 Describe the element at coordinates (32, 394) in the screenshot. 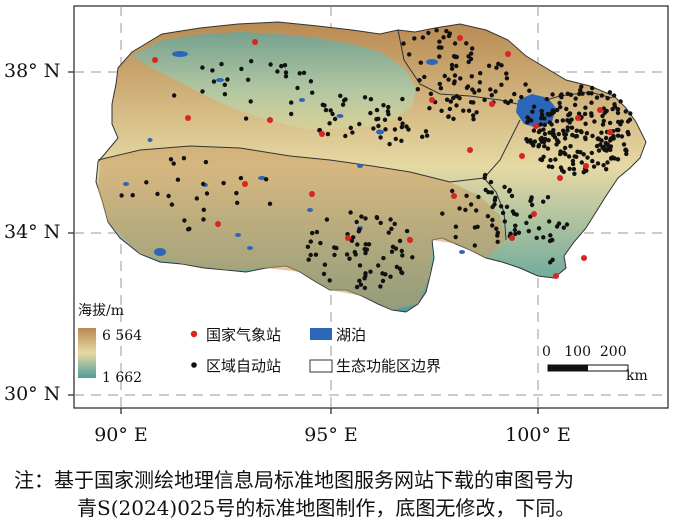

I see `lat-label-30: 30° N` at that location.